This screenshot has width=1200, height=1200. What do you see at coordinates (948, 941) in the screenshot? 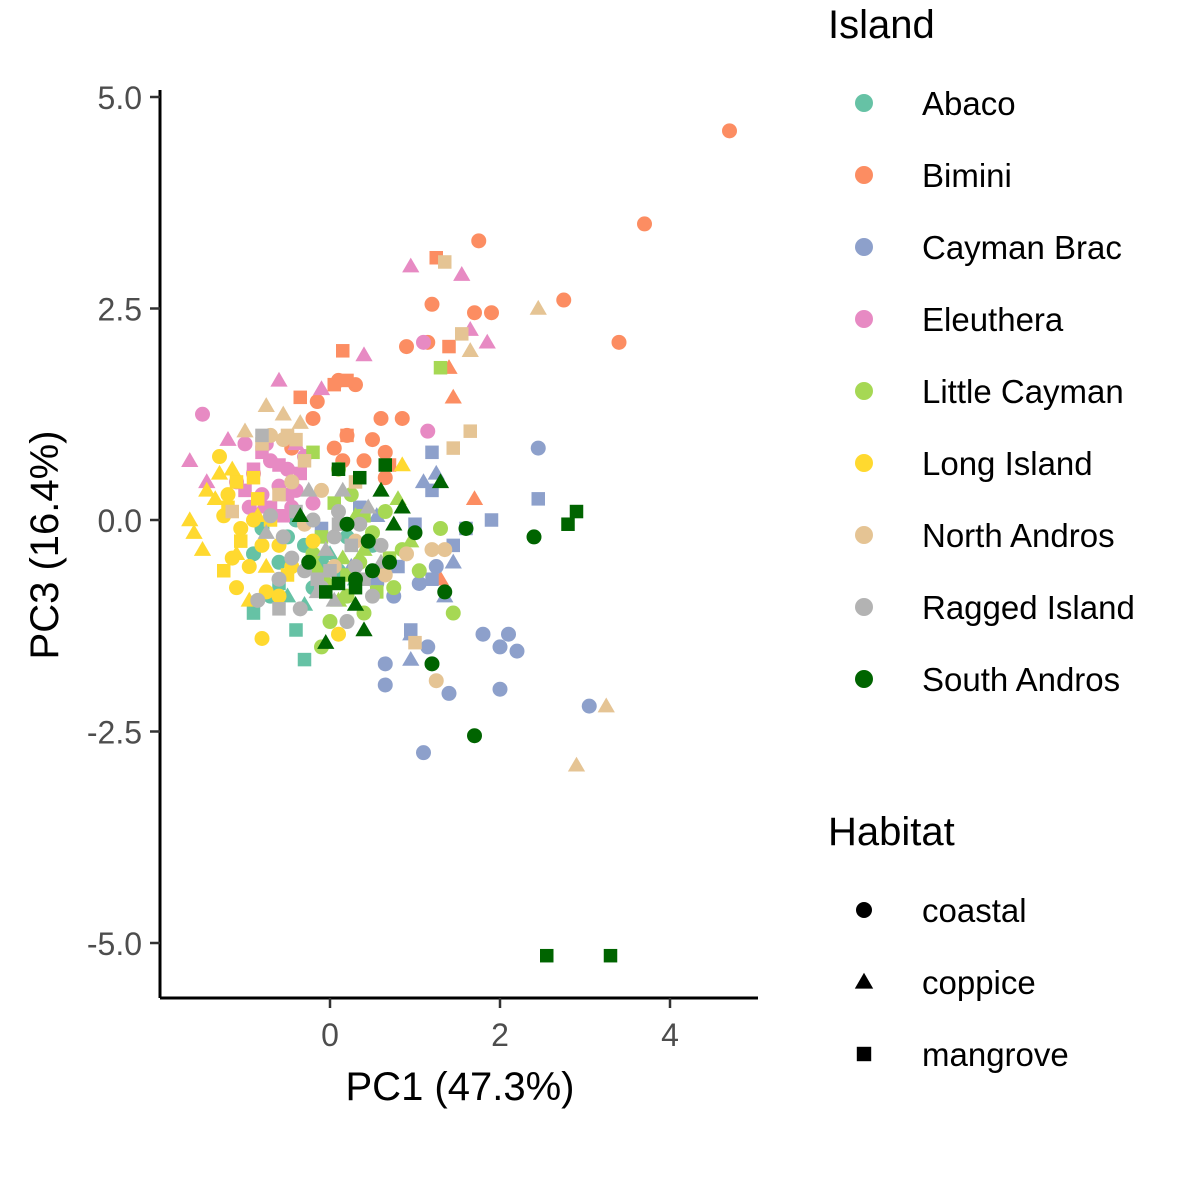
I see `legend-habitat: Habitat coastal coppice mangrove` at bounding box center [948, 941].